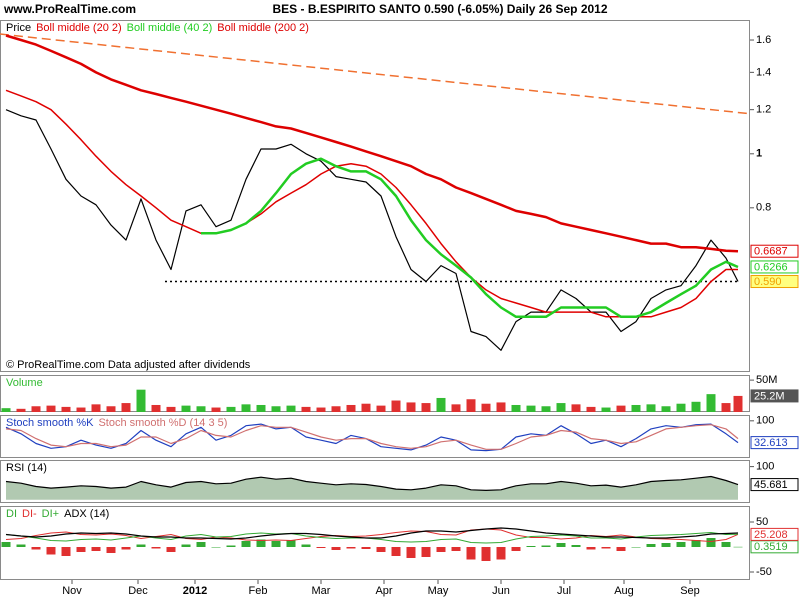  What do you see at coordinates (771, 252) in the screenshot?
I see `value-tag-label: 0.6687` at bounding box center [771, 252].